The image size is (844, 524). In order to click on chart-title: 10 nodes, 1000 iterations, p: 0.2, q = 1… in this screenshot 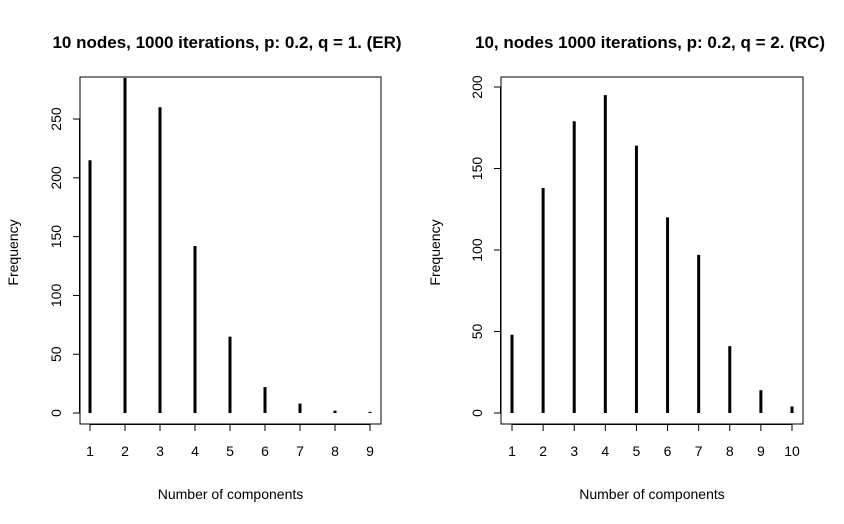, I will do `click(226, 42)`.